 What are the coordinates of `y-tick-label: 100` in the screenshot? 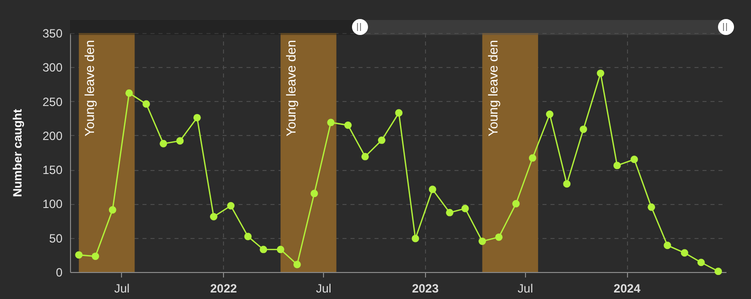 It's located at (52, 204).